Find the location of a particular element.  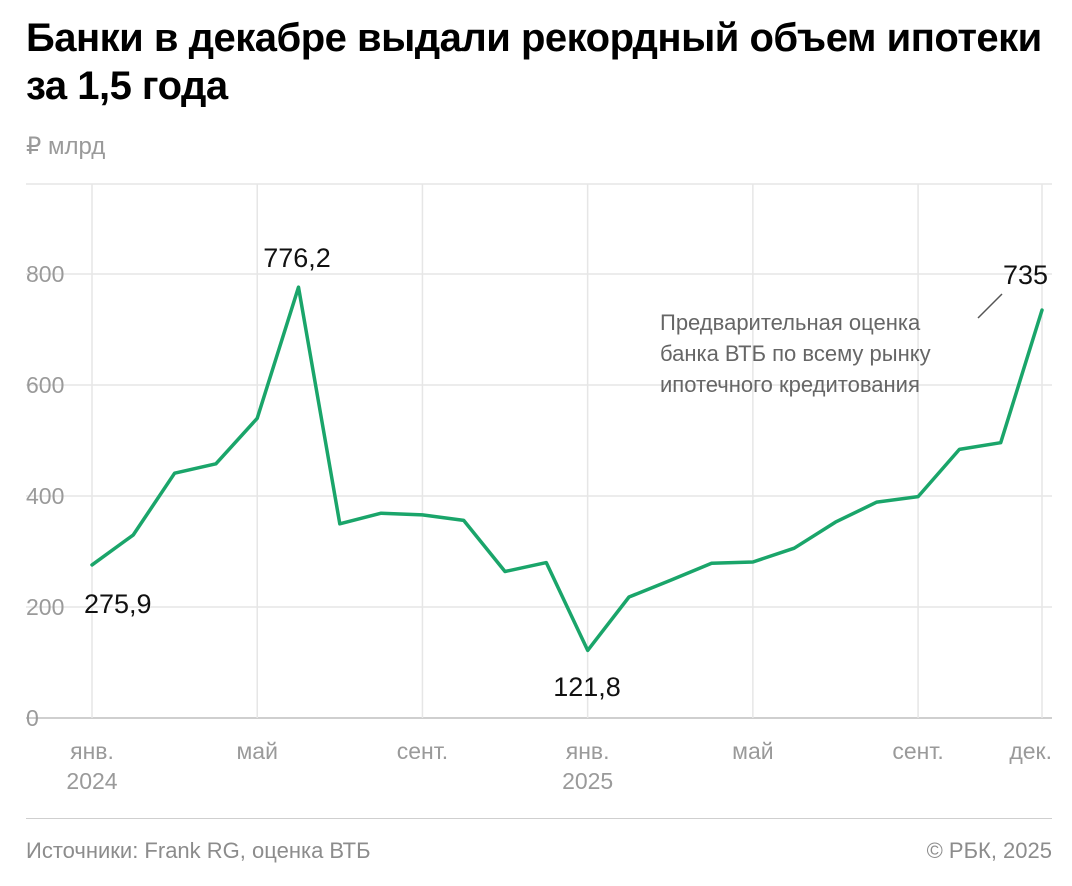

x-axis-ticks: янв. 2024 май сент. янв. 2025 май сент. дек. is located at coordinates (559, 766).